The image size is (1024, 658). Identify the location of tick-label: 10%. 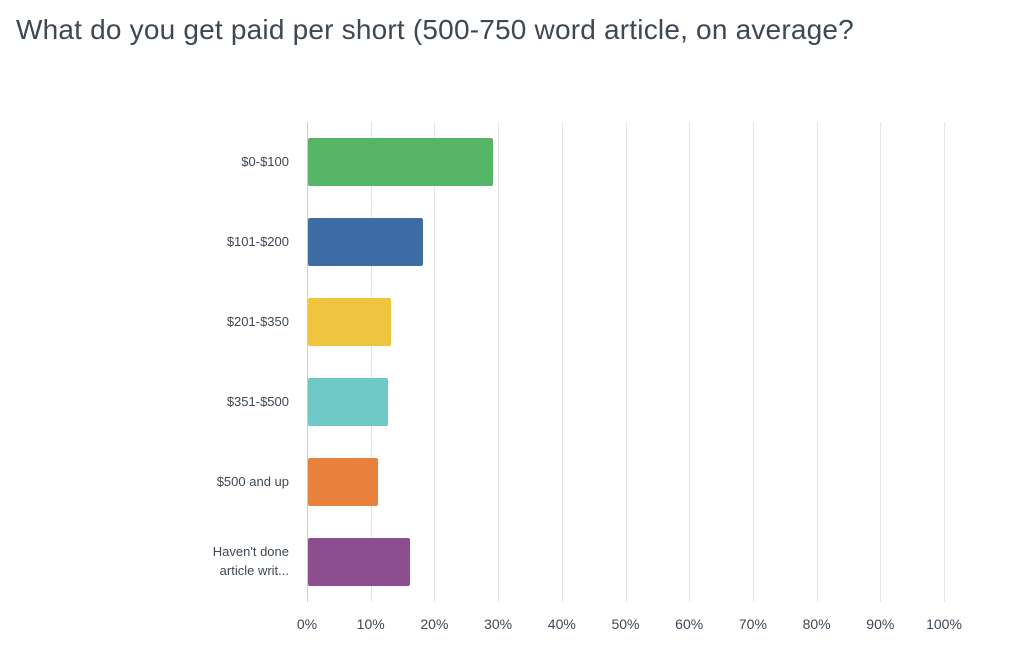
(370, 624).